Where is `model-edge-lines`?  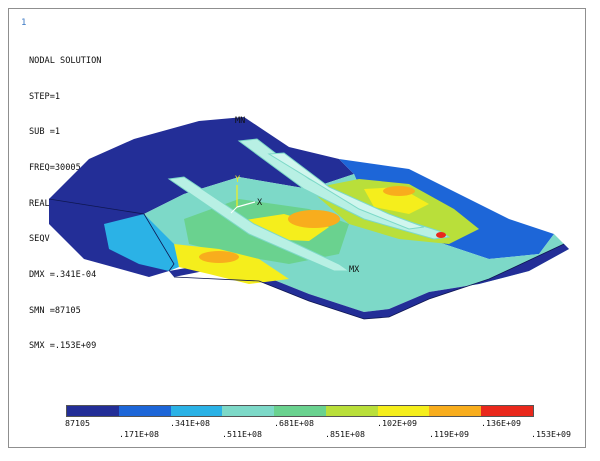 model-edge-lines is located at coordinates (111, 235).